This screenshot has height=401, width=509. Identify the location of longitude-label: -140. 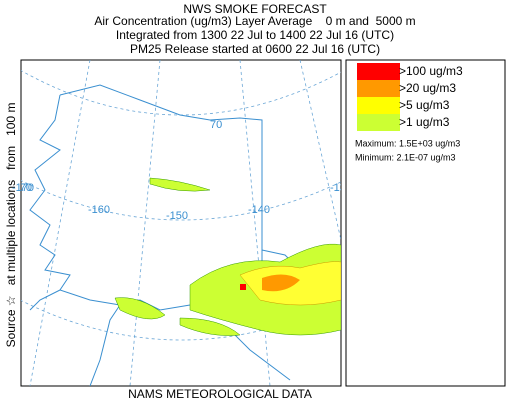
(259, 210).